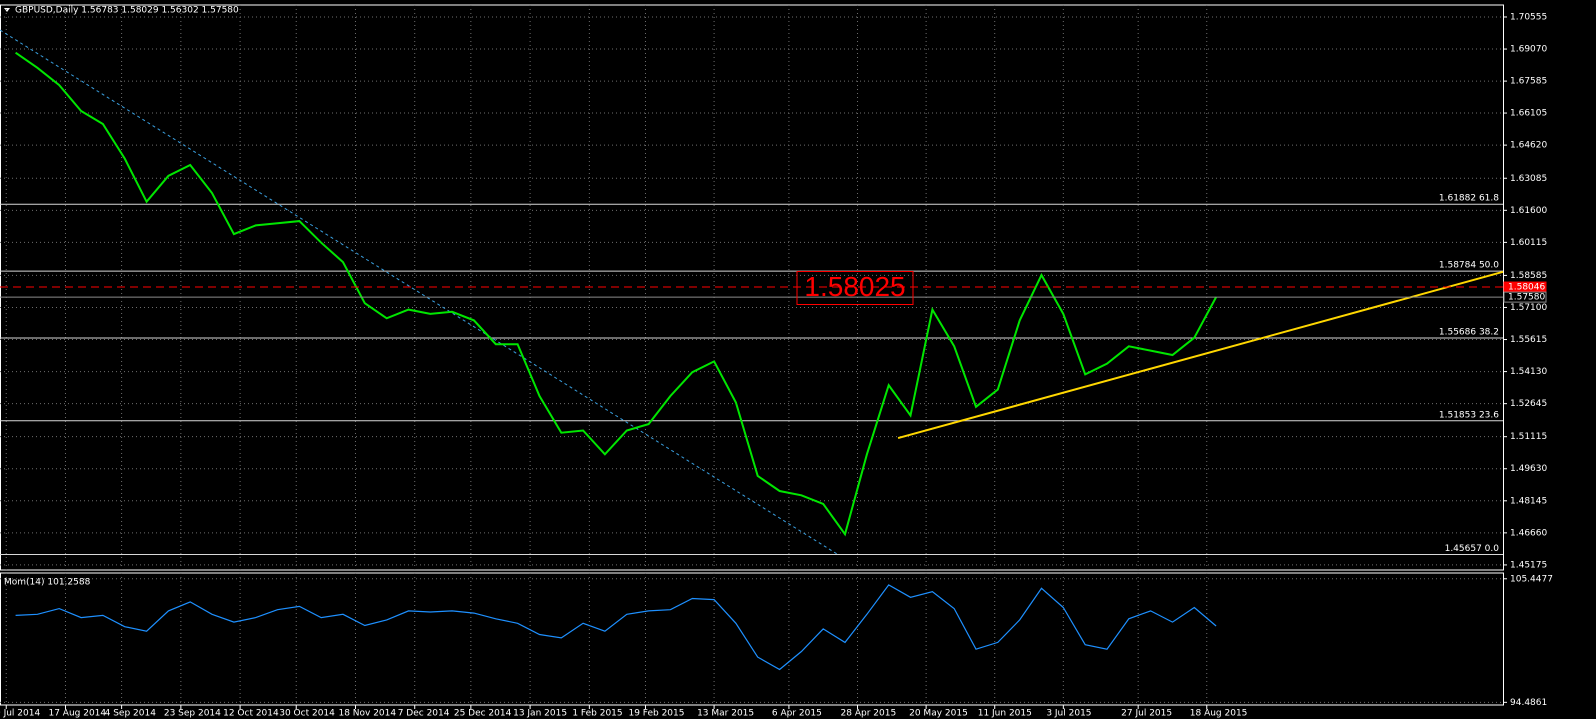 The image size is (1596, 719). Describe the element at coordinates (1528, 308) in the screenshot. I see `y-tick-label: 1.57100` at that location.